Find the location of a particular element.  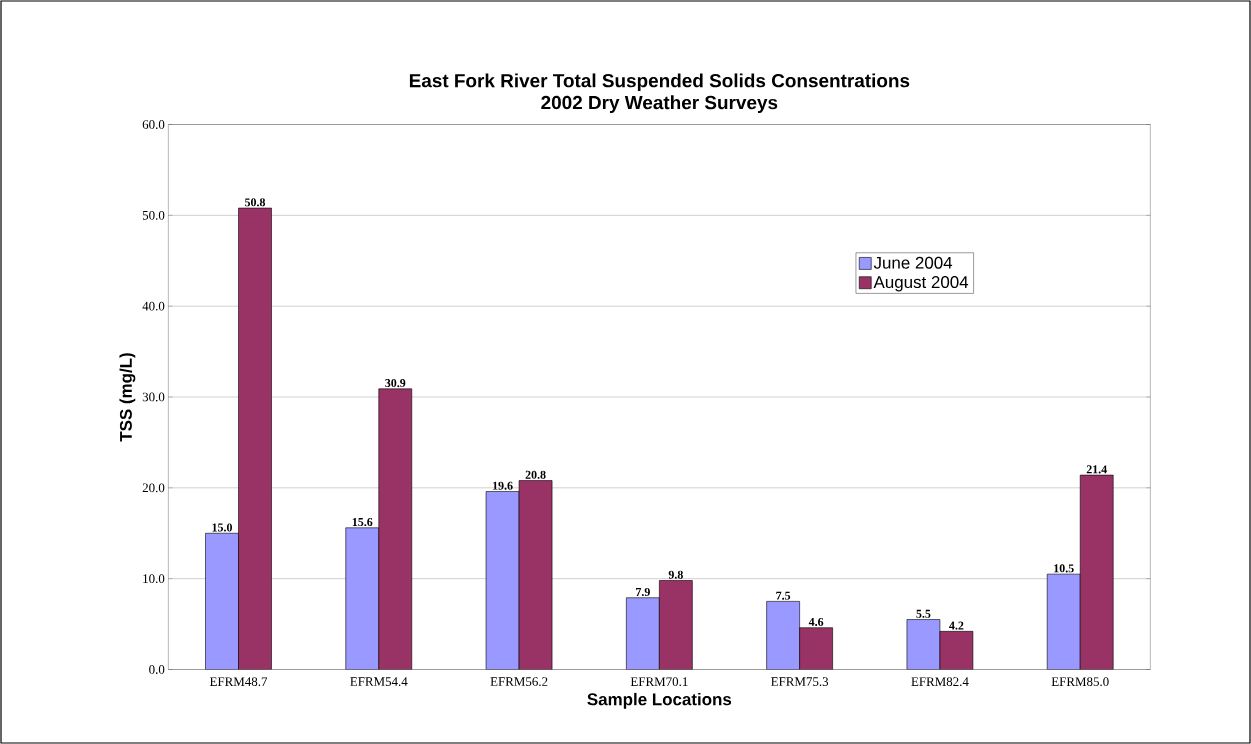

data-label: 7.5 is located at coordinates (783, 595).